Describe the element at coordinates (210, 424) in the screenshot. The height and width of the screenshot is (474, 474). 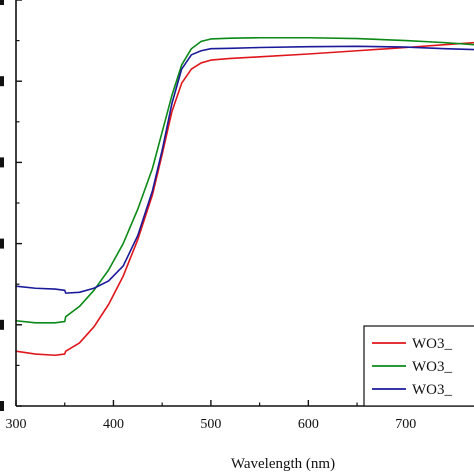
I see `x-tick-label: 500` at that location.